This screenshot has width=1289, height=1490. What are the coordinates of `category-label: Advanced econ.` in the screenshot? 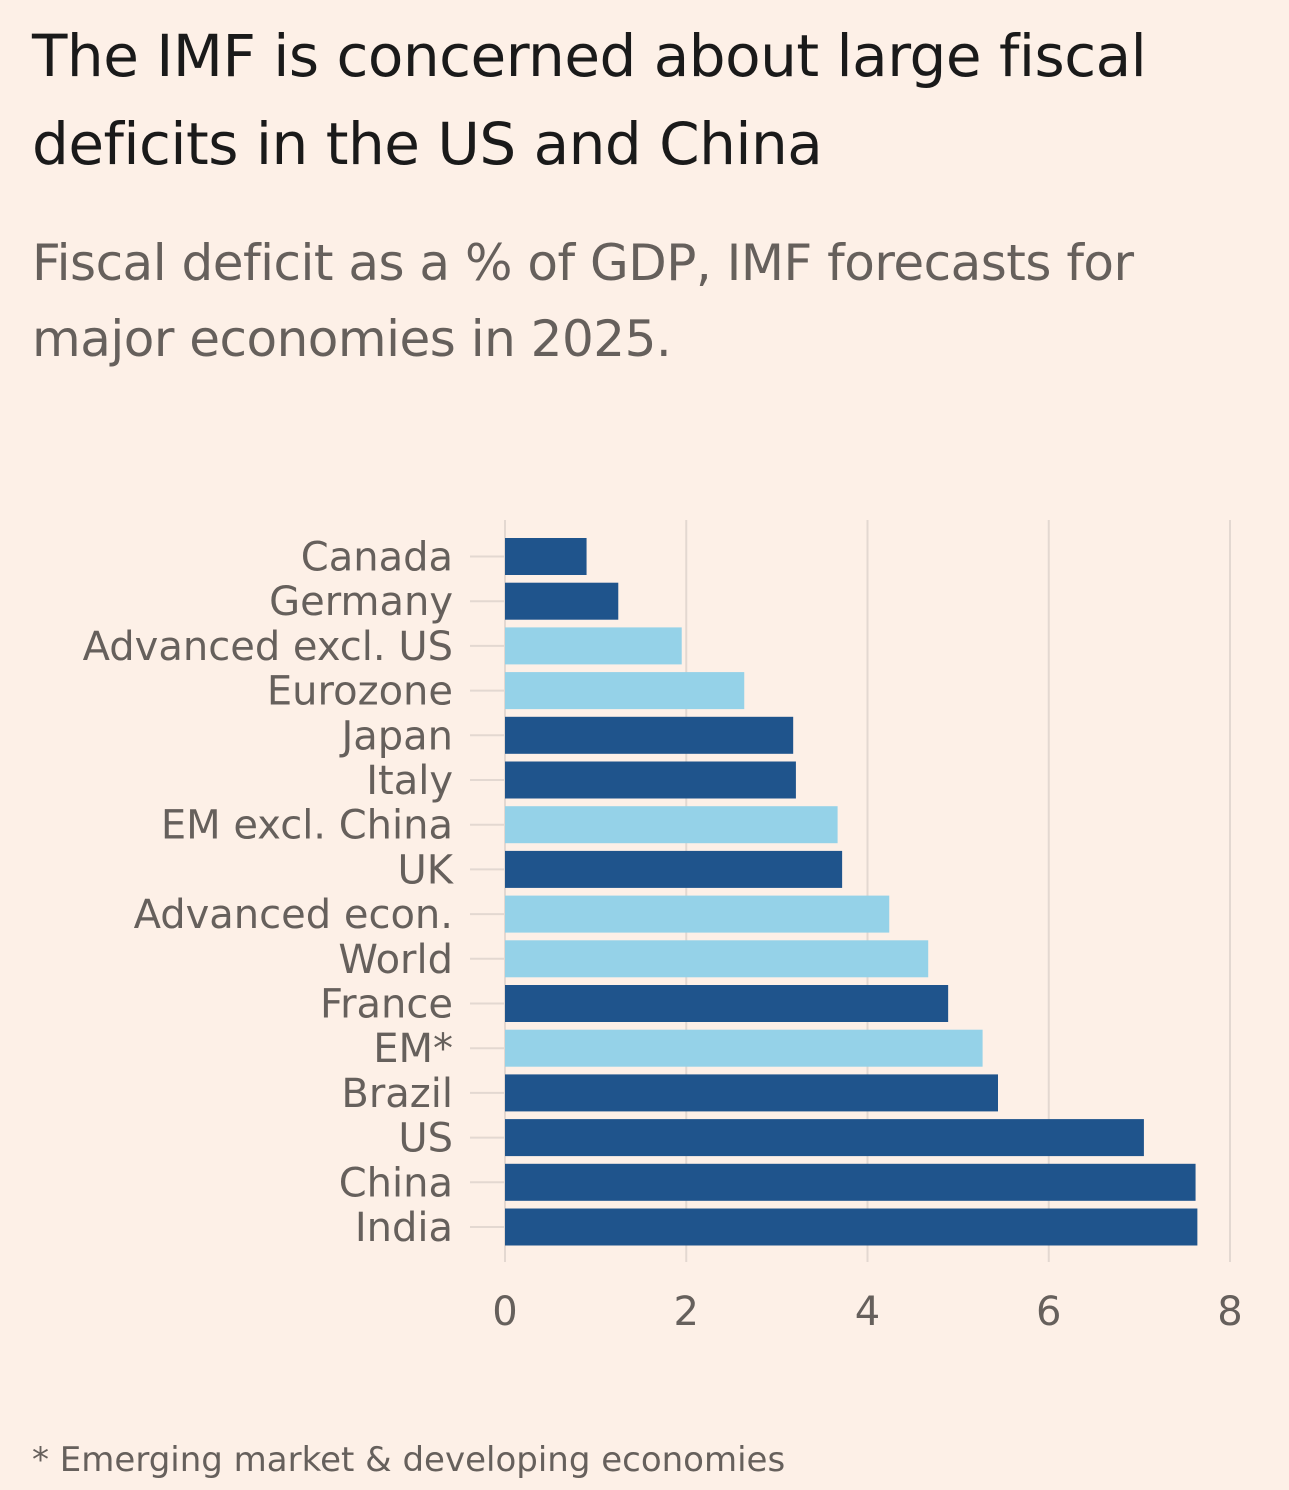 It's located at (293, 915).